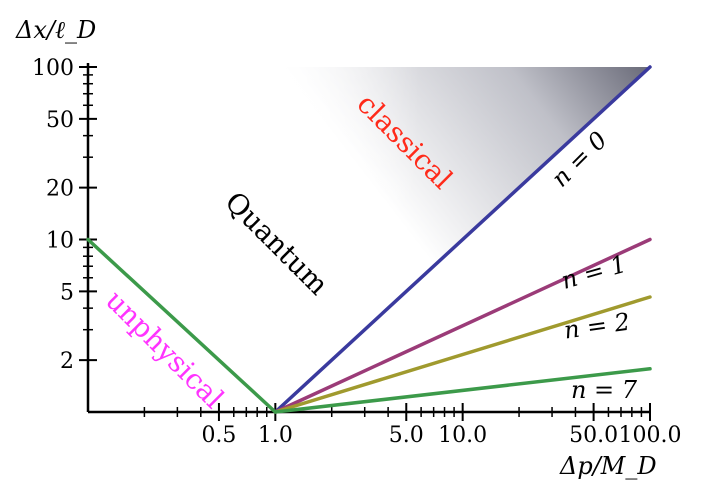 The height and width of the screenshot is (499, 706). I want to click on n1-label: n = 1, so click(593, 272).